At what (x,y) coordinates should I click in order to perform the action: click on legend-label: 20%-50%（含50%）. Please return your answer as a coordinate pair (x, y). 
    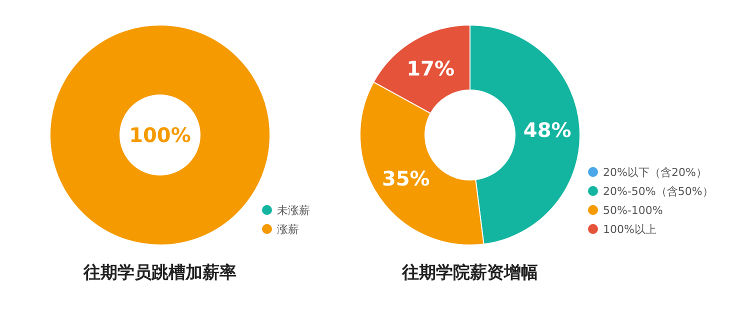
    Looking at the image, I should click on (658, 191).